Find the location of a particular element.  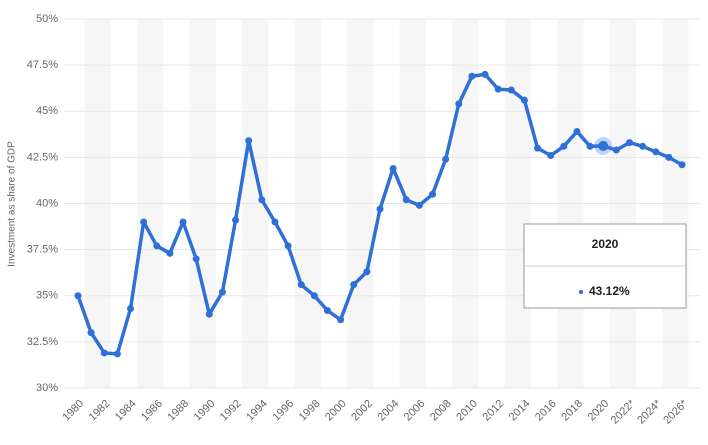

x-tick-label: 2022* is located at coordinates (623, 411).